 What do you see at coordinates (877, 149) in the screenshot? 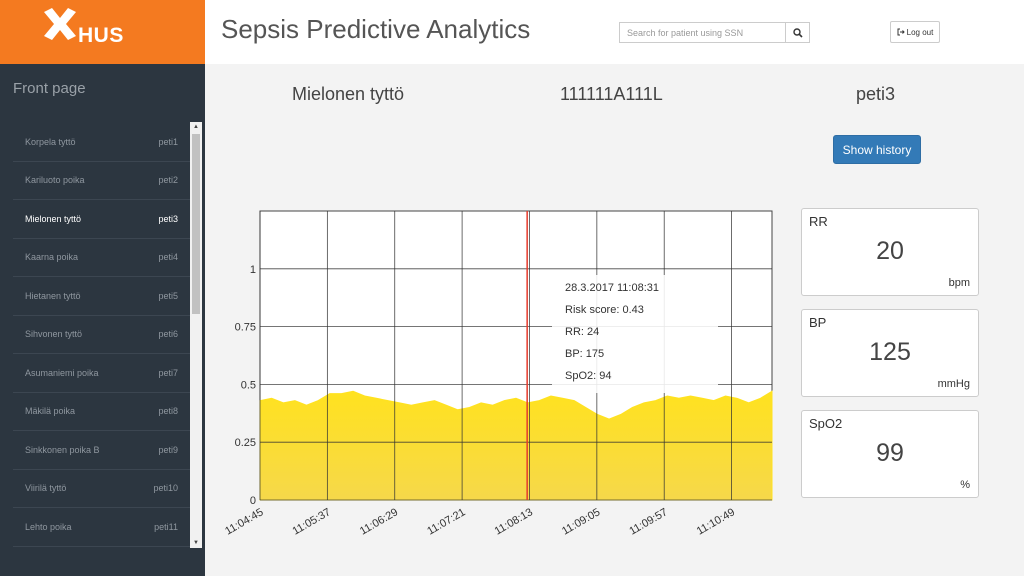
I see `show-history-button: Show history` at bounding box center [877, 149].